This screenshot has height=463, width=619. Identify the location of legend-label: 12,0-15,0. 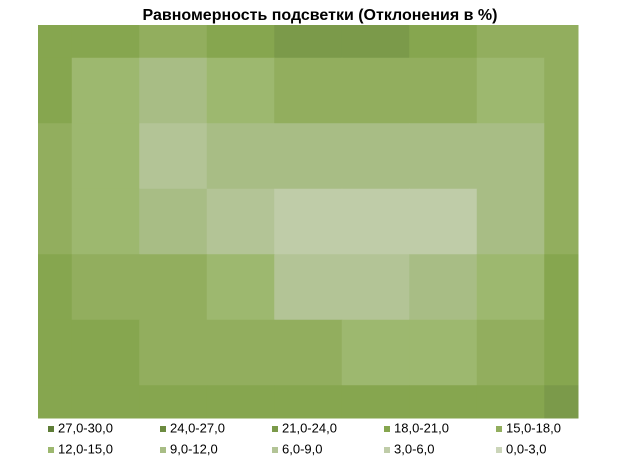
(85, 448).